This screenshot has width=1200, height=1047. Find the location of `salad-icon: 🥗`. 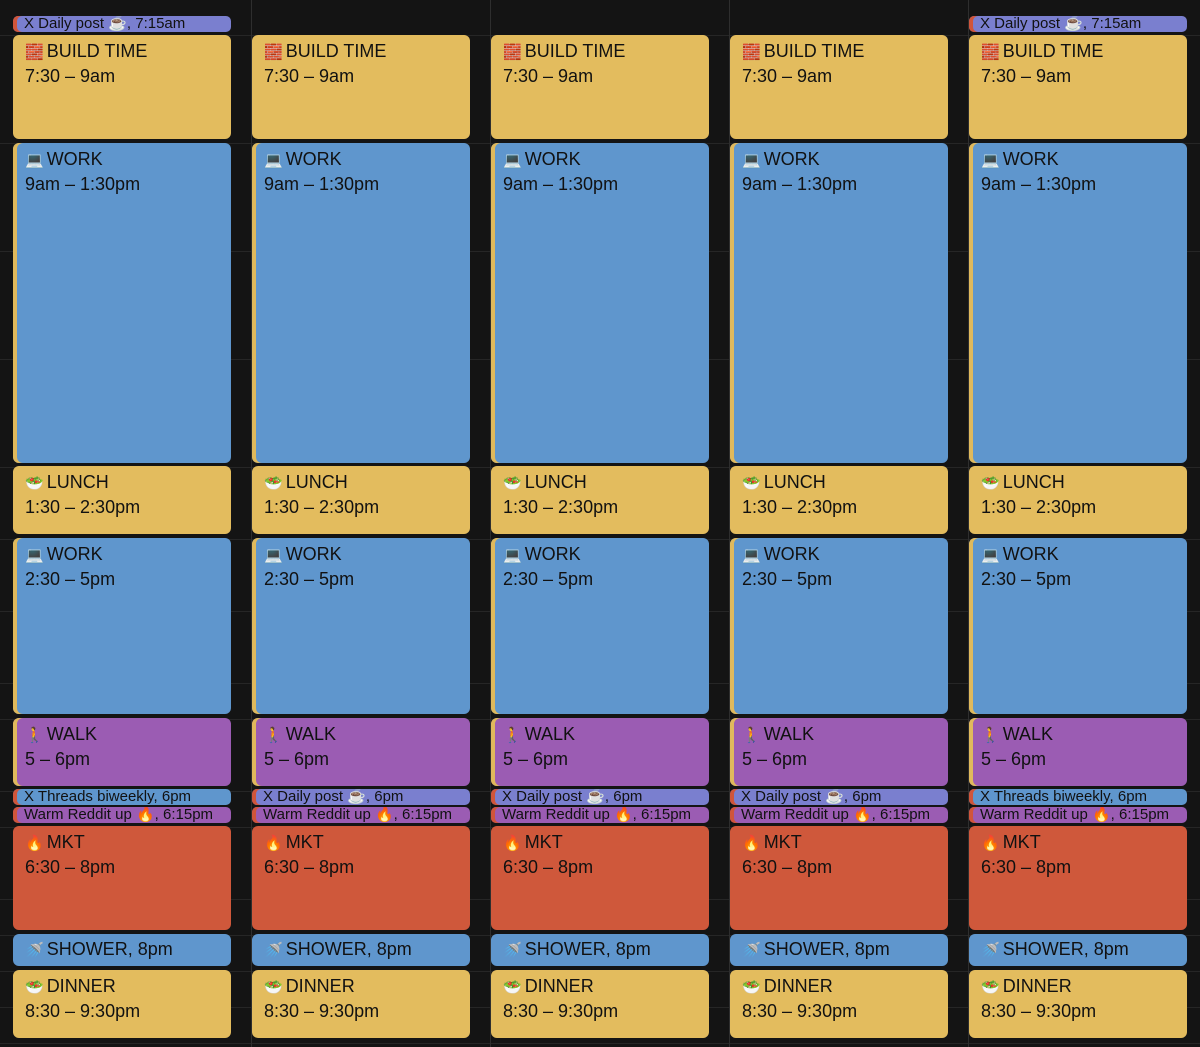

salad-icon: 🥗 is located at coordinates (273, 483).